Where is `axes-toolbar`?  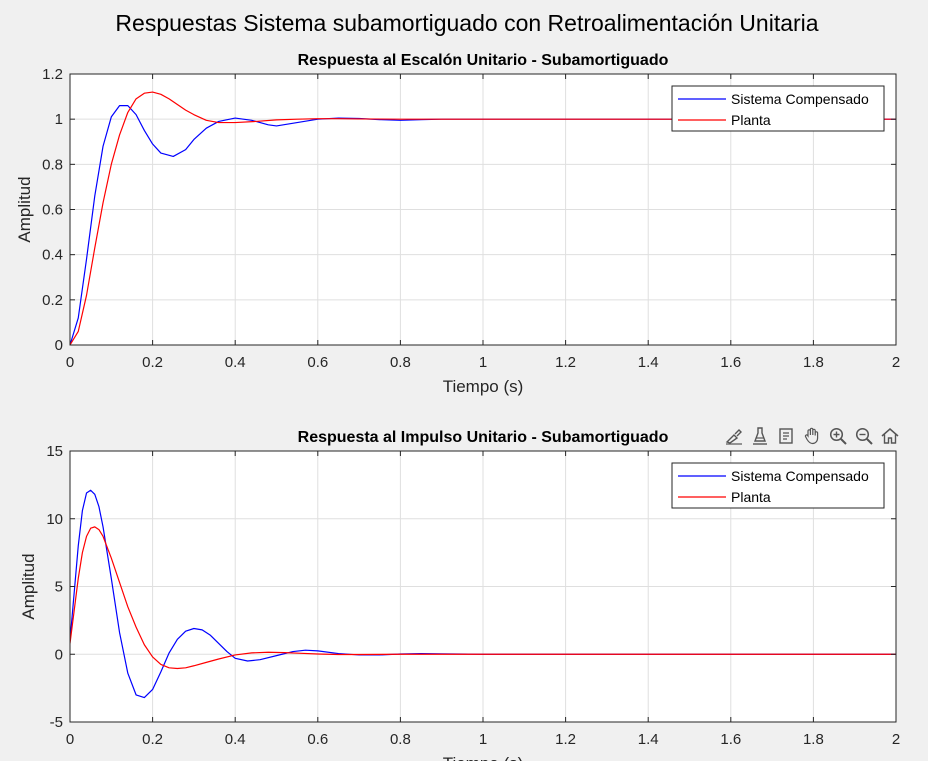 axes-toolbar is located at coordinates (812, 436).